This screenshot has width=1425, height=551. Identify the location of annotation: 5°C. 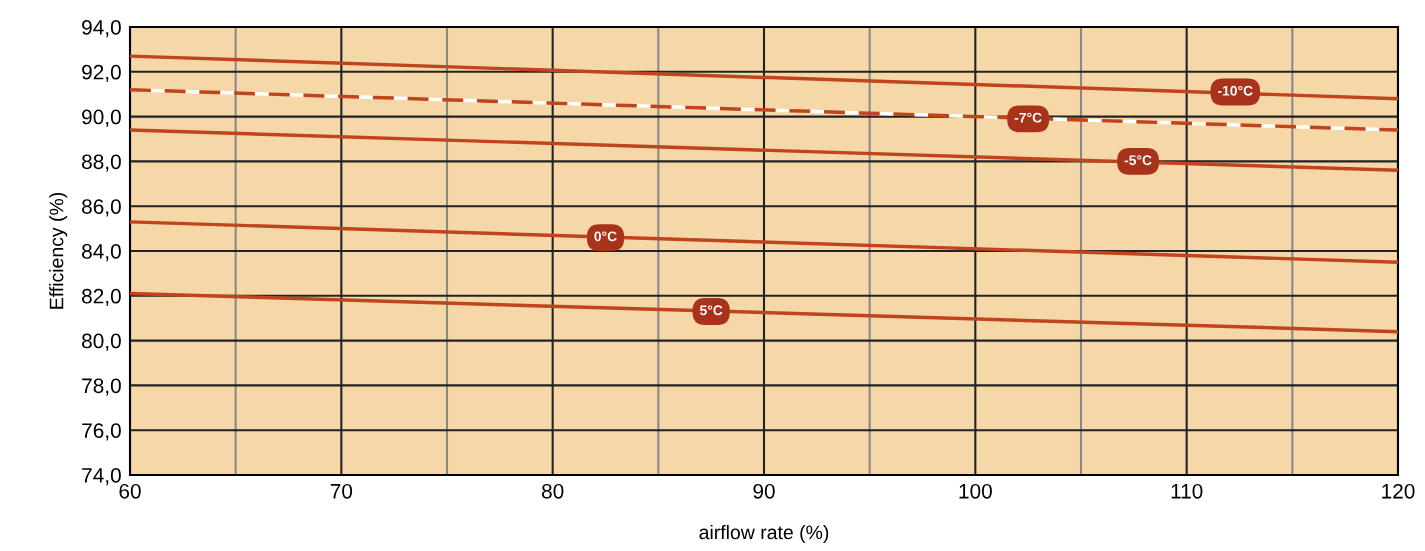
(711, 310).